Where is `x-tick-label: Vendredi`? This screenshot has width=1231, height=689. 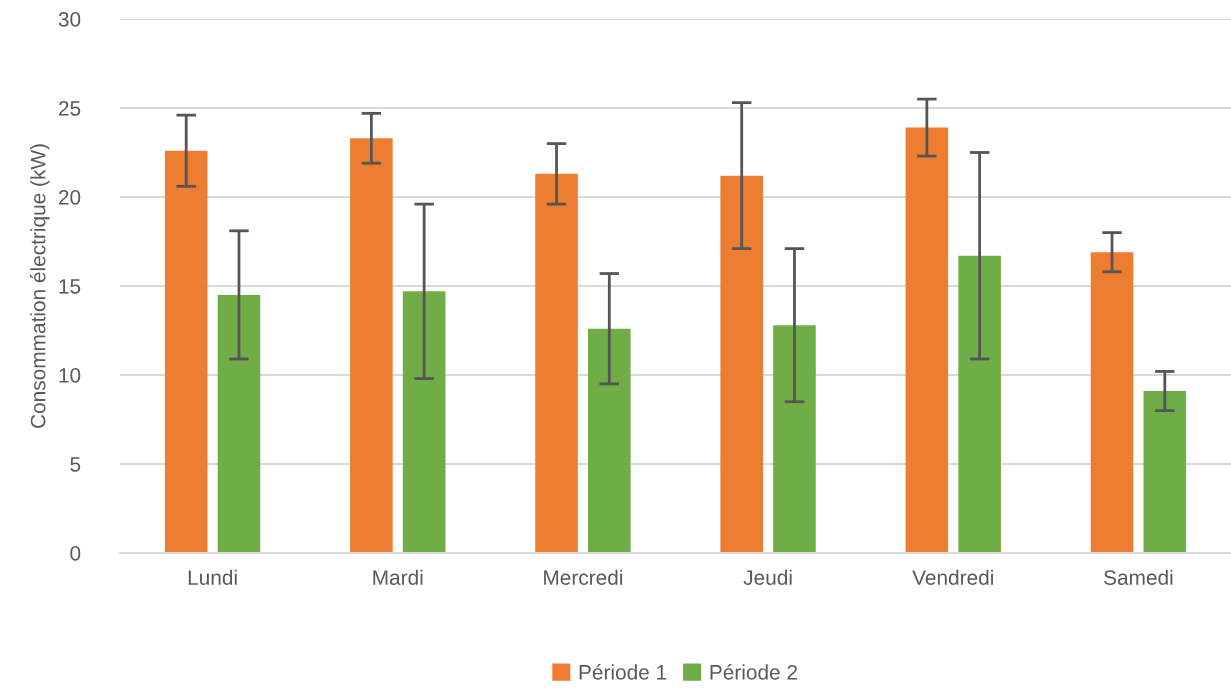
x-tick-label: Vendredi is located at coordinates (952, 577).